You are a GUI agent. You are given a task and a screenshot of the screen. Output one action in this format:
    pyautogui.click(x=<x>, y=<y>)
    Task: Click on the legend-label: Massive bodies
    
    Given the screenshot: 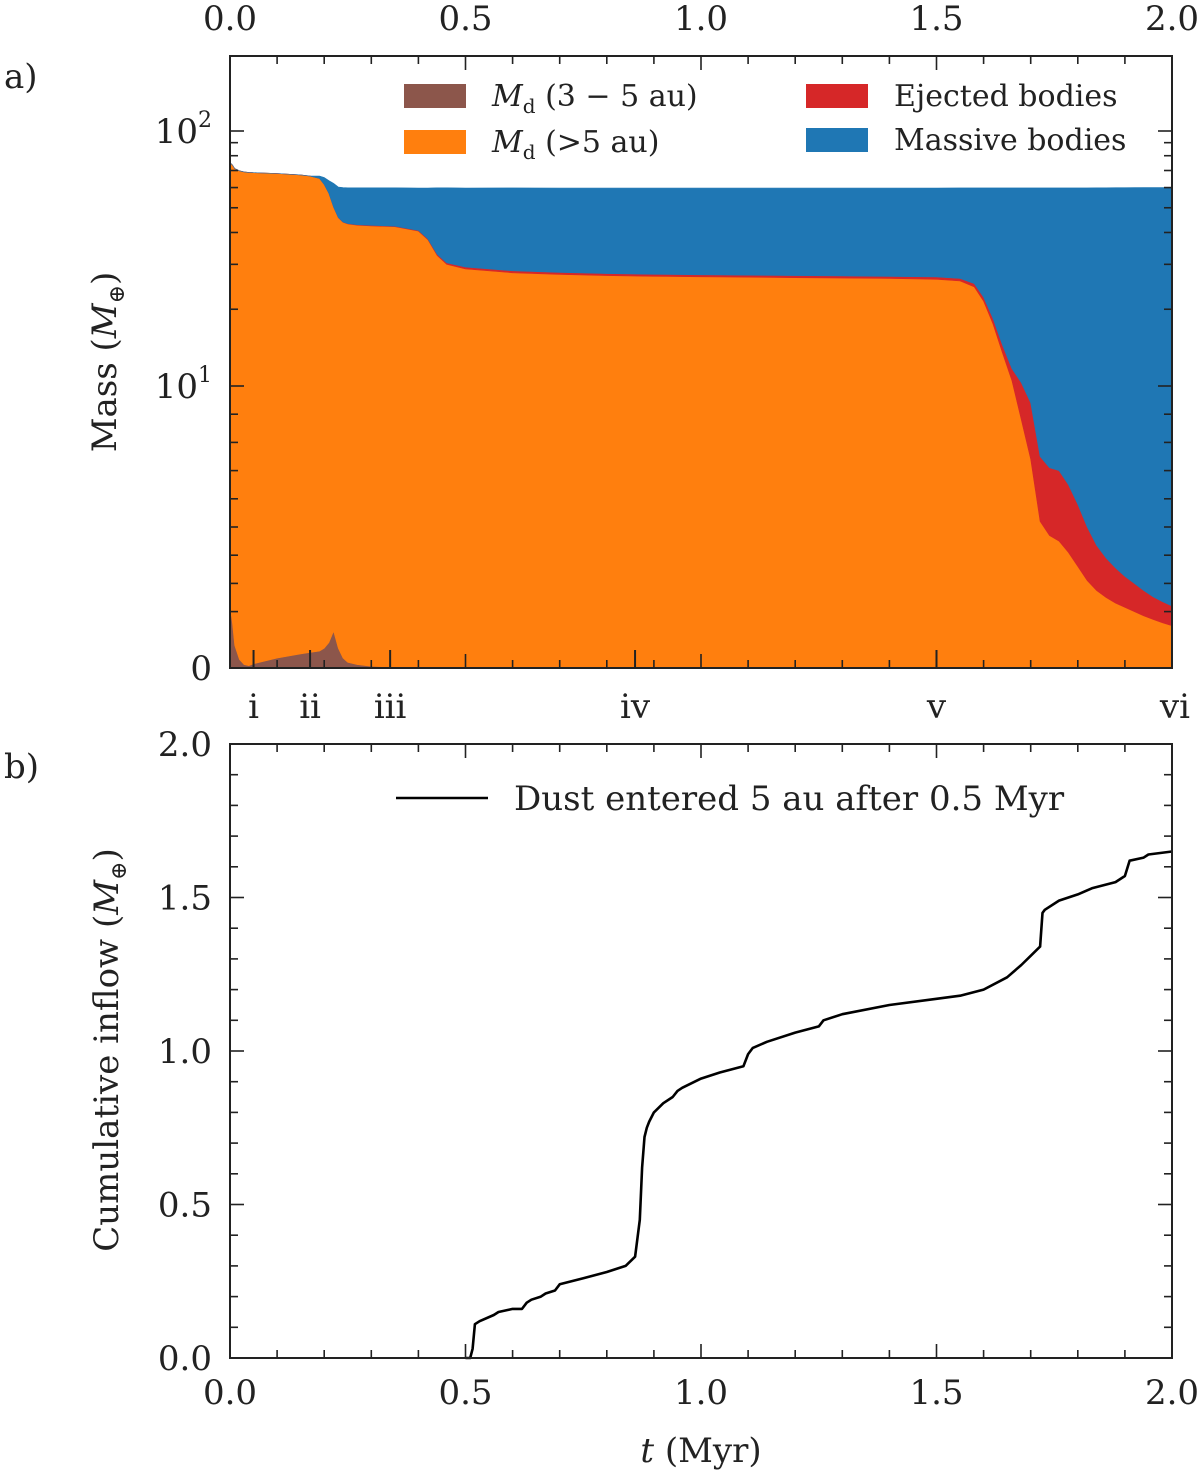 What is the action you would take?
    pyautogui.click(x=1010, y=140)
    